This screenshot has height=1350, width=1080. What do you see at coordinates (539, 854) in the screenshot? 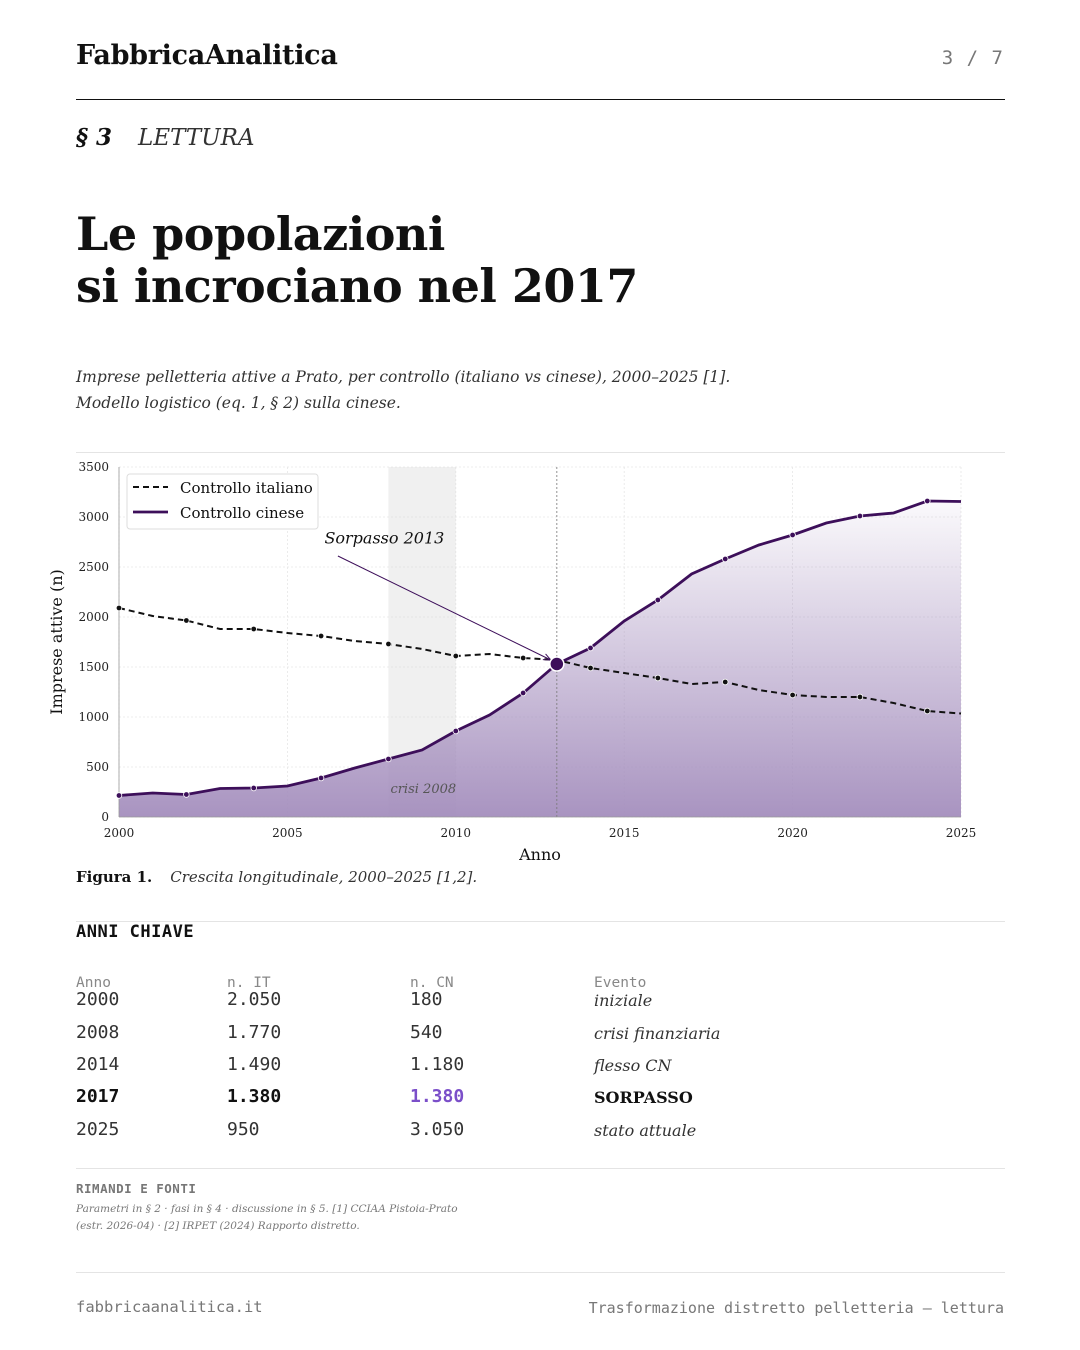
I see `x-axis-label: Anno` at bounding box center [539, 854].